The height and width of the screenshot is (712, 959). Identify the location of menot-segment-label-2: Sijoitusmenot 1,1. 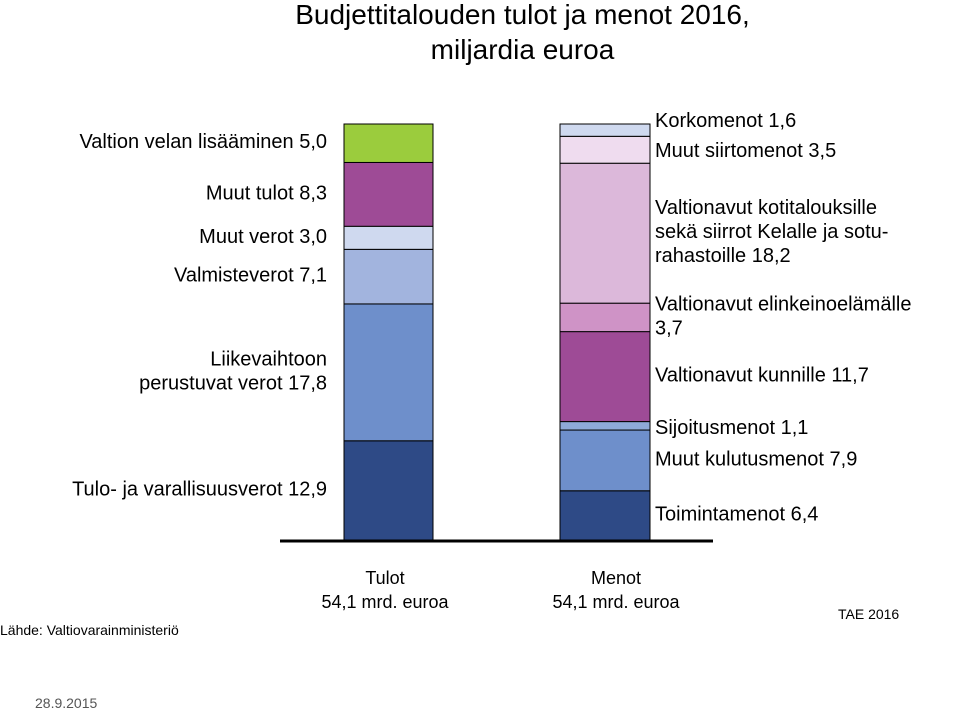
(731, 428).